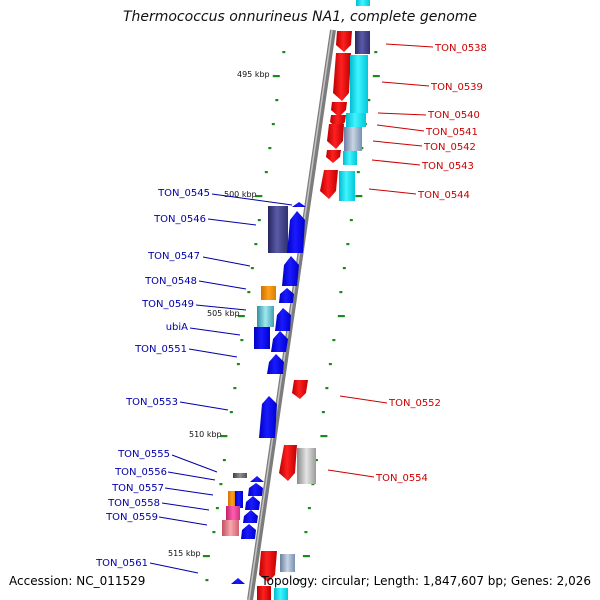 Image resolution: width=600 pixels, height=600 pixels. I want to click on gene-label-ton-0553: TON_0553, so click(151, 402).